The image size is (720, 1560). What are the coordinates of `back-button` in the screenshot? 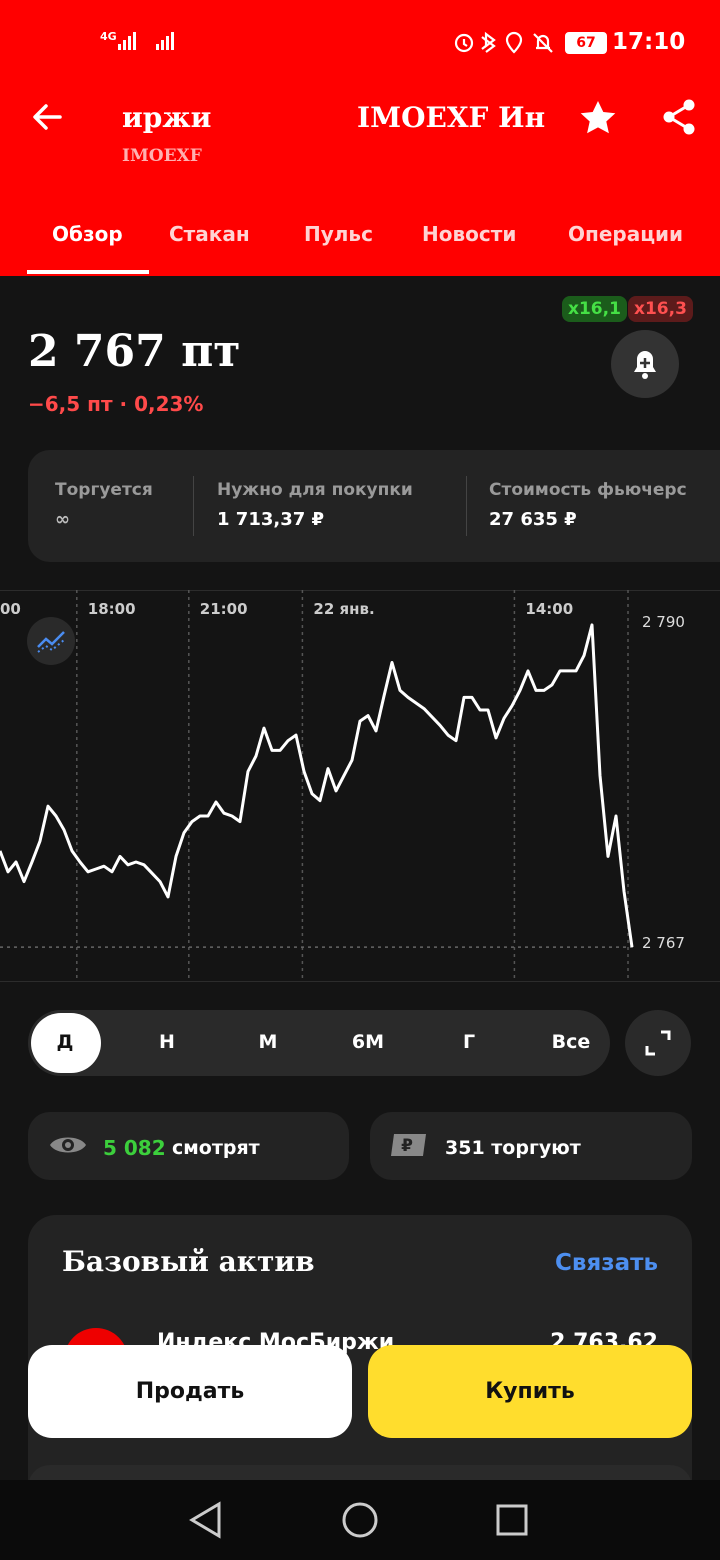 It's located at (48, 118).